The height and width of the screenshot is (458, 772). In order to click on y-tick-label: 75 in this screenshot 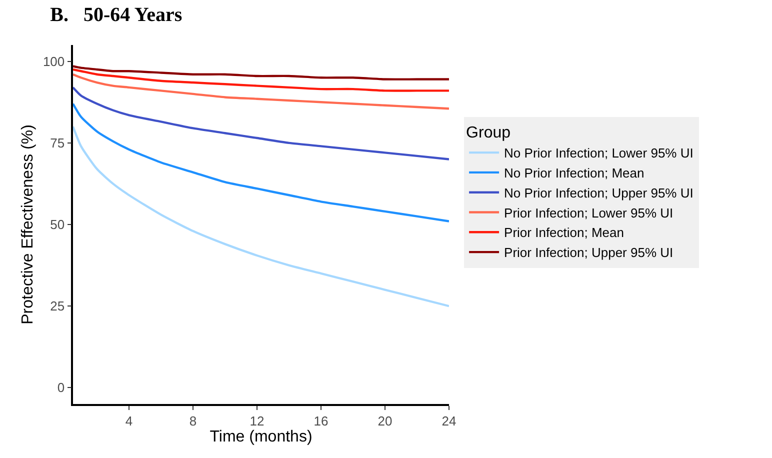, I will do `click(57, 142)`.